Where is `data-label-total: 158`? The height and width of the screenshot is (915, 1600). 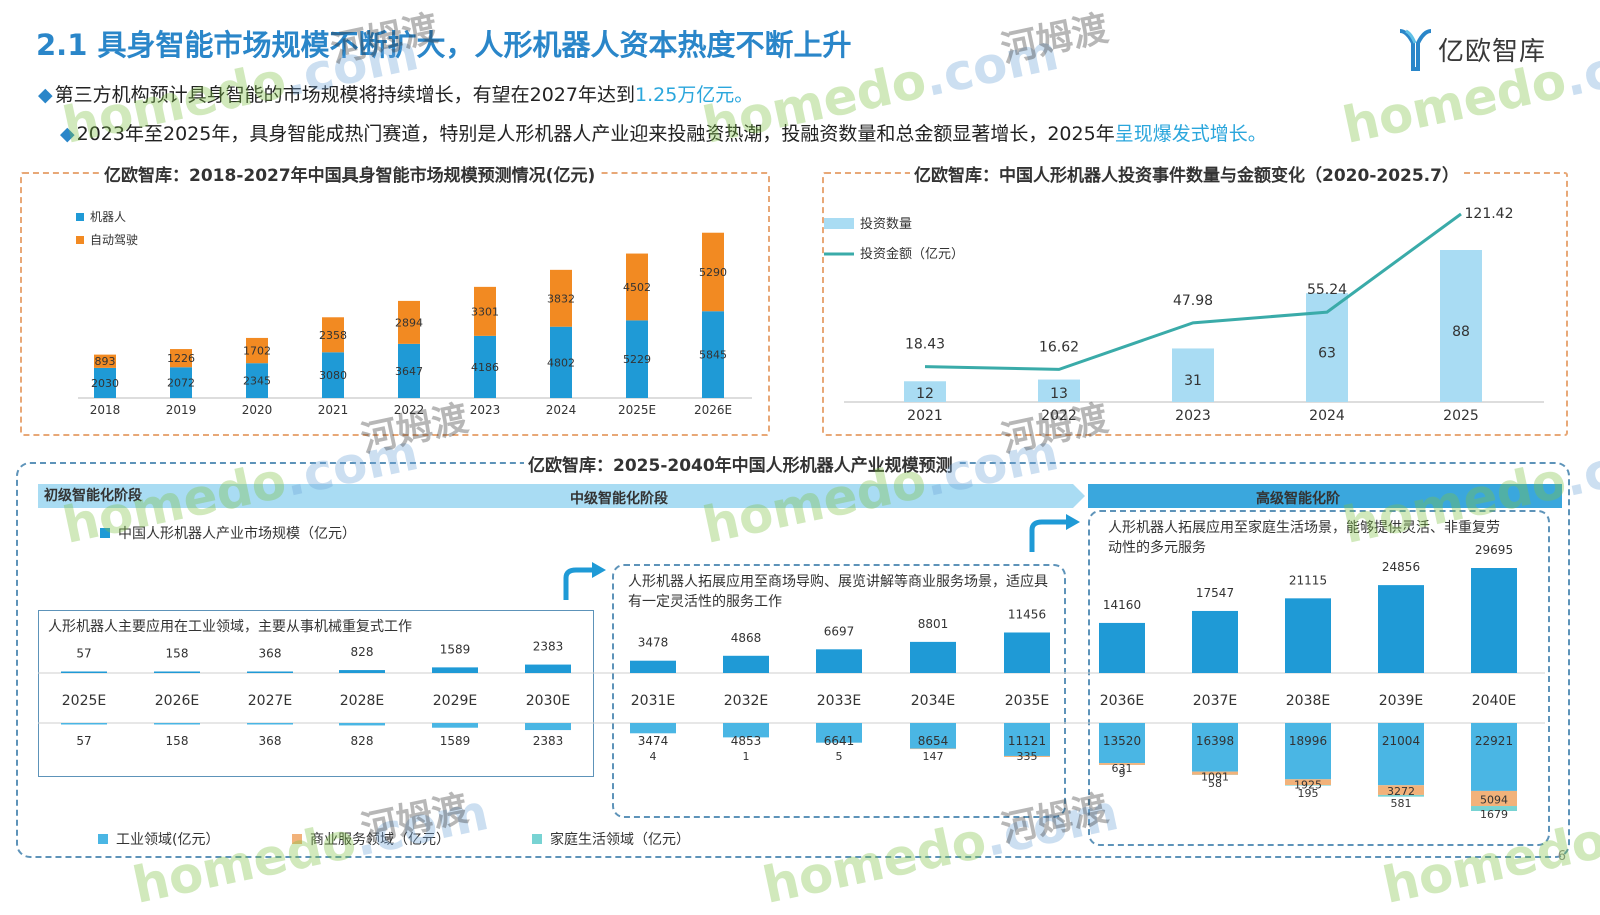
data-label-total: 158 is located at coordinates (177, 654).